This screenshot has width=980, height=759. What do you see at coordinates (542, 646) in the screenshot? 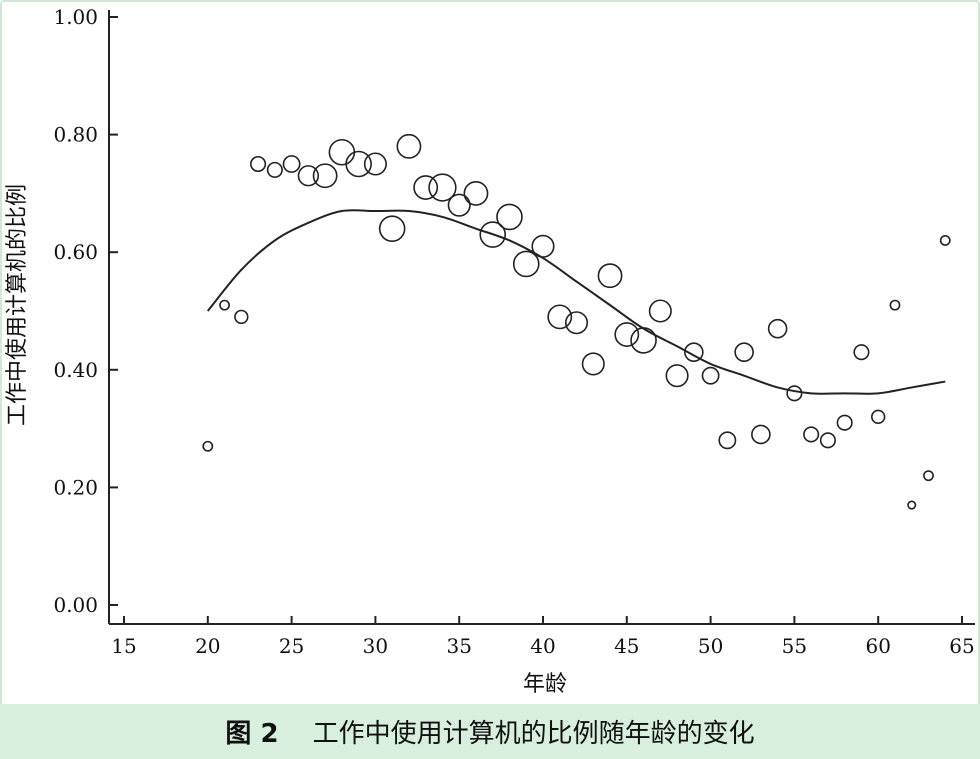
I see `x-tick-label: 40` at bounding box center [542, 646].